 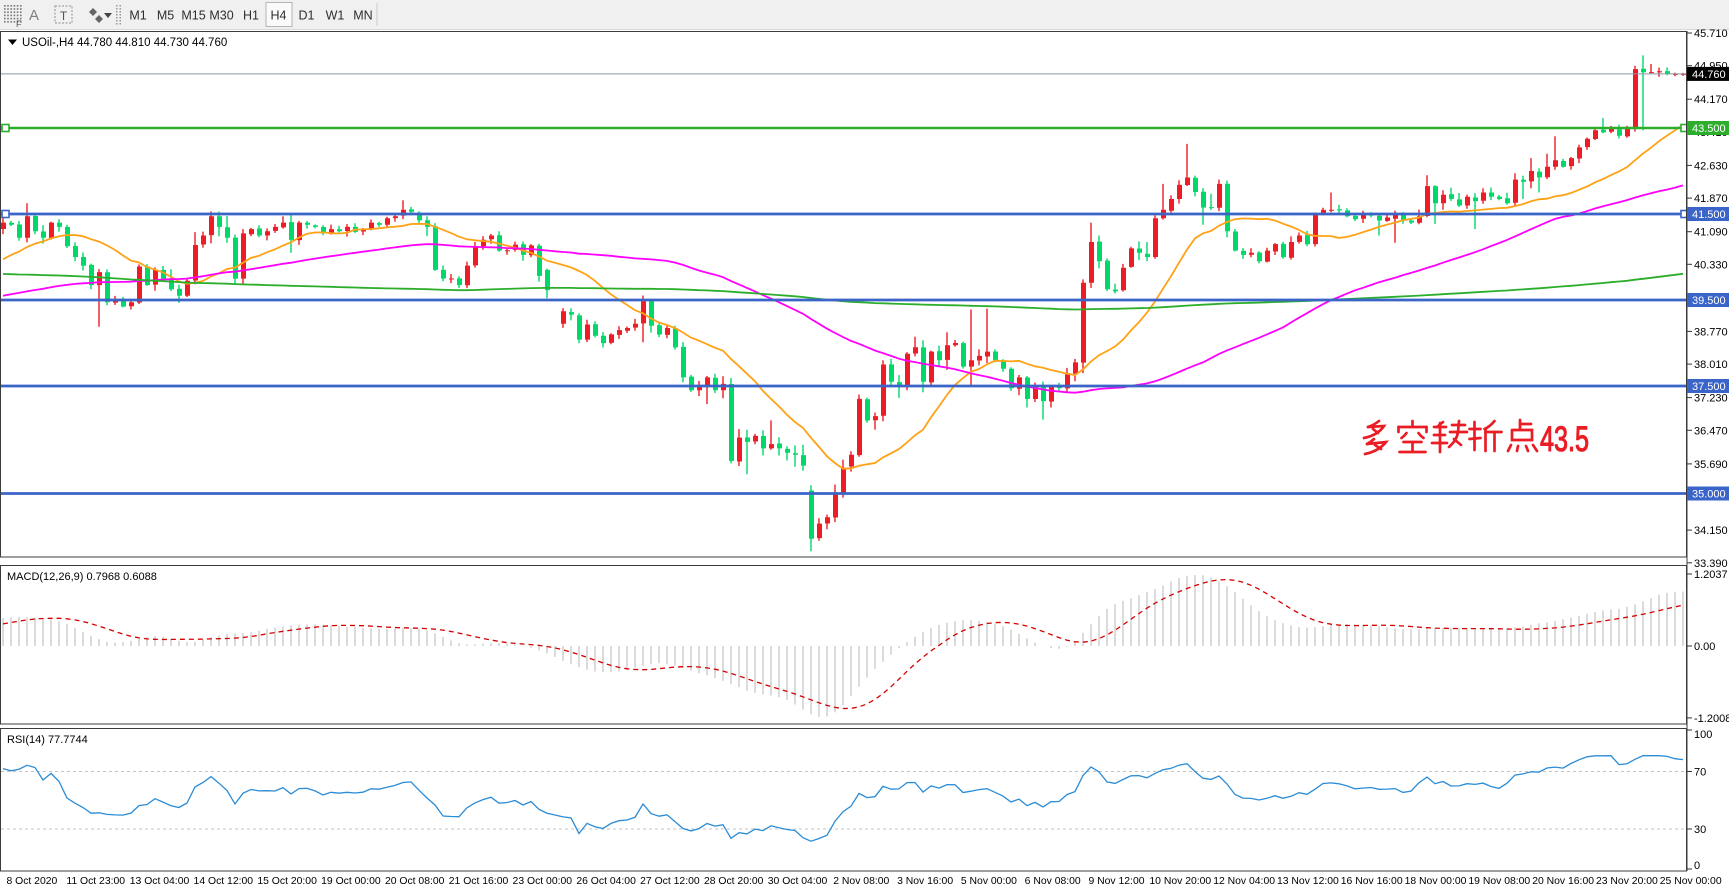 I want to click on svg-text: D1, so click(x=307, y=16).